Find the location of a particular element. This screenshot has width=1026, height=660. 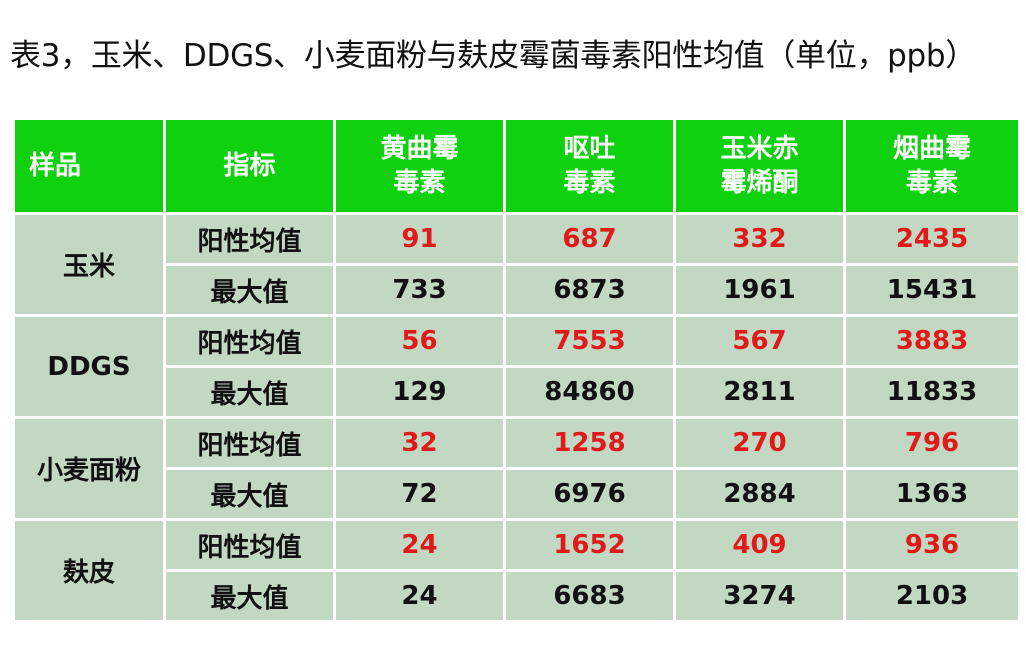

table-row: 最大值 24 6683 3274 2103 is located at coordinates (517, 596).